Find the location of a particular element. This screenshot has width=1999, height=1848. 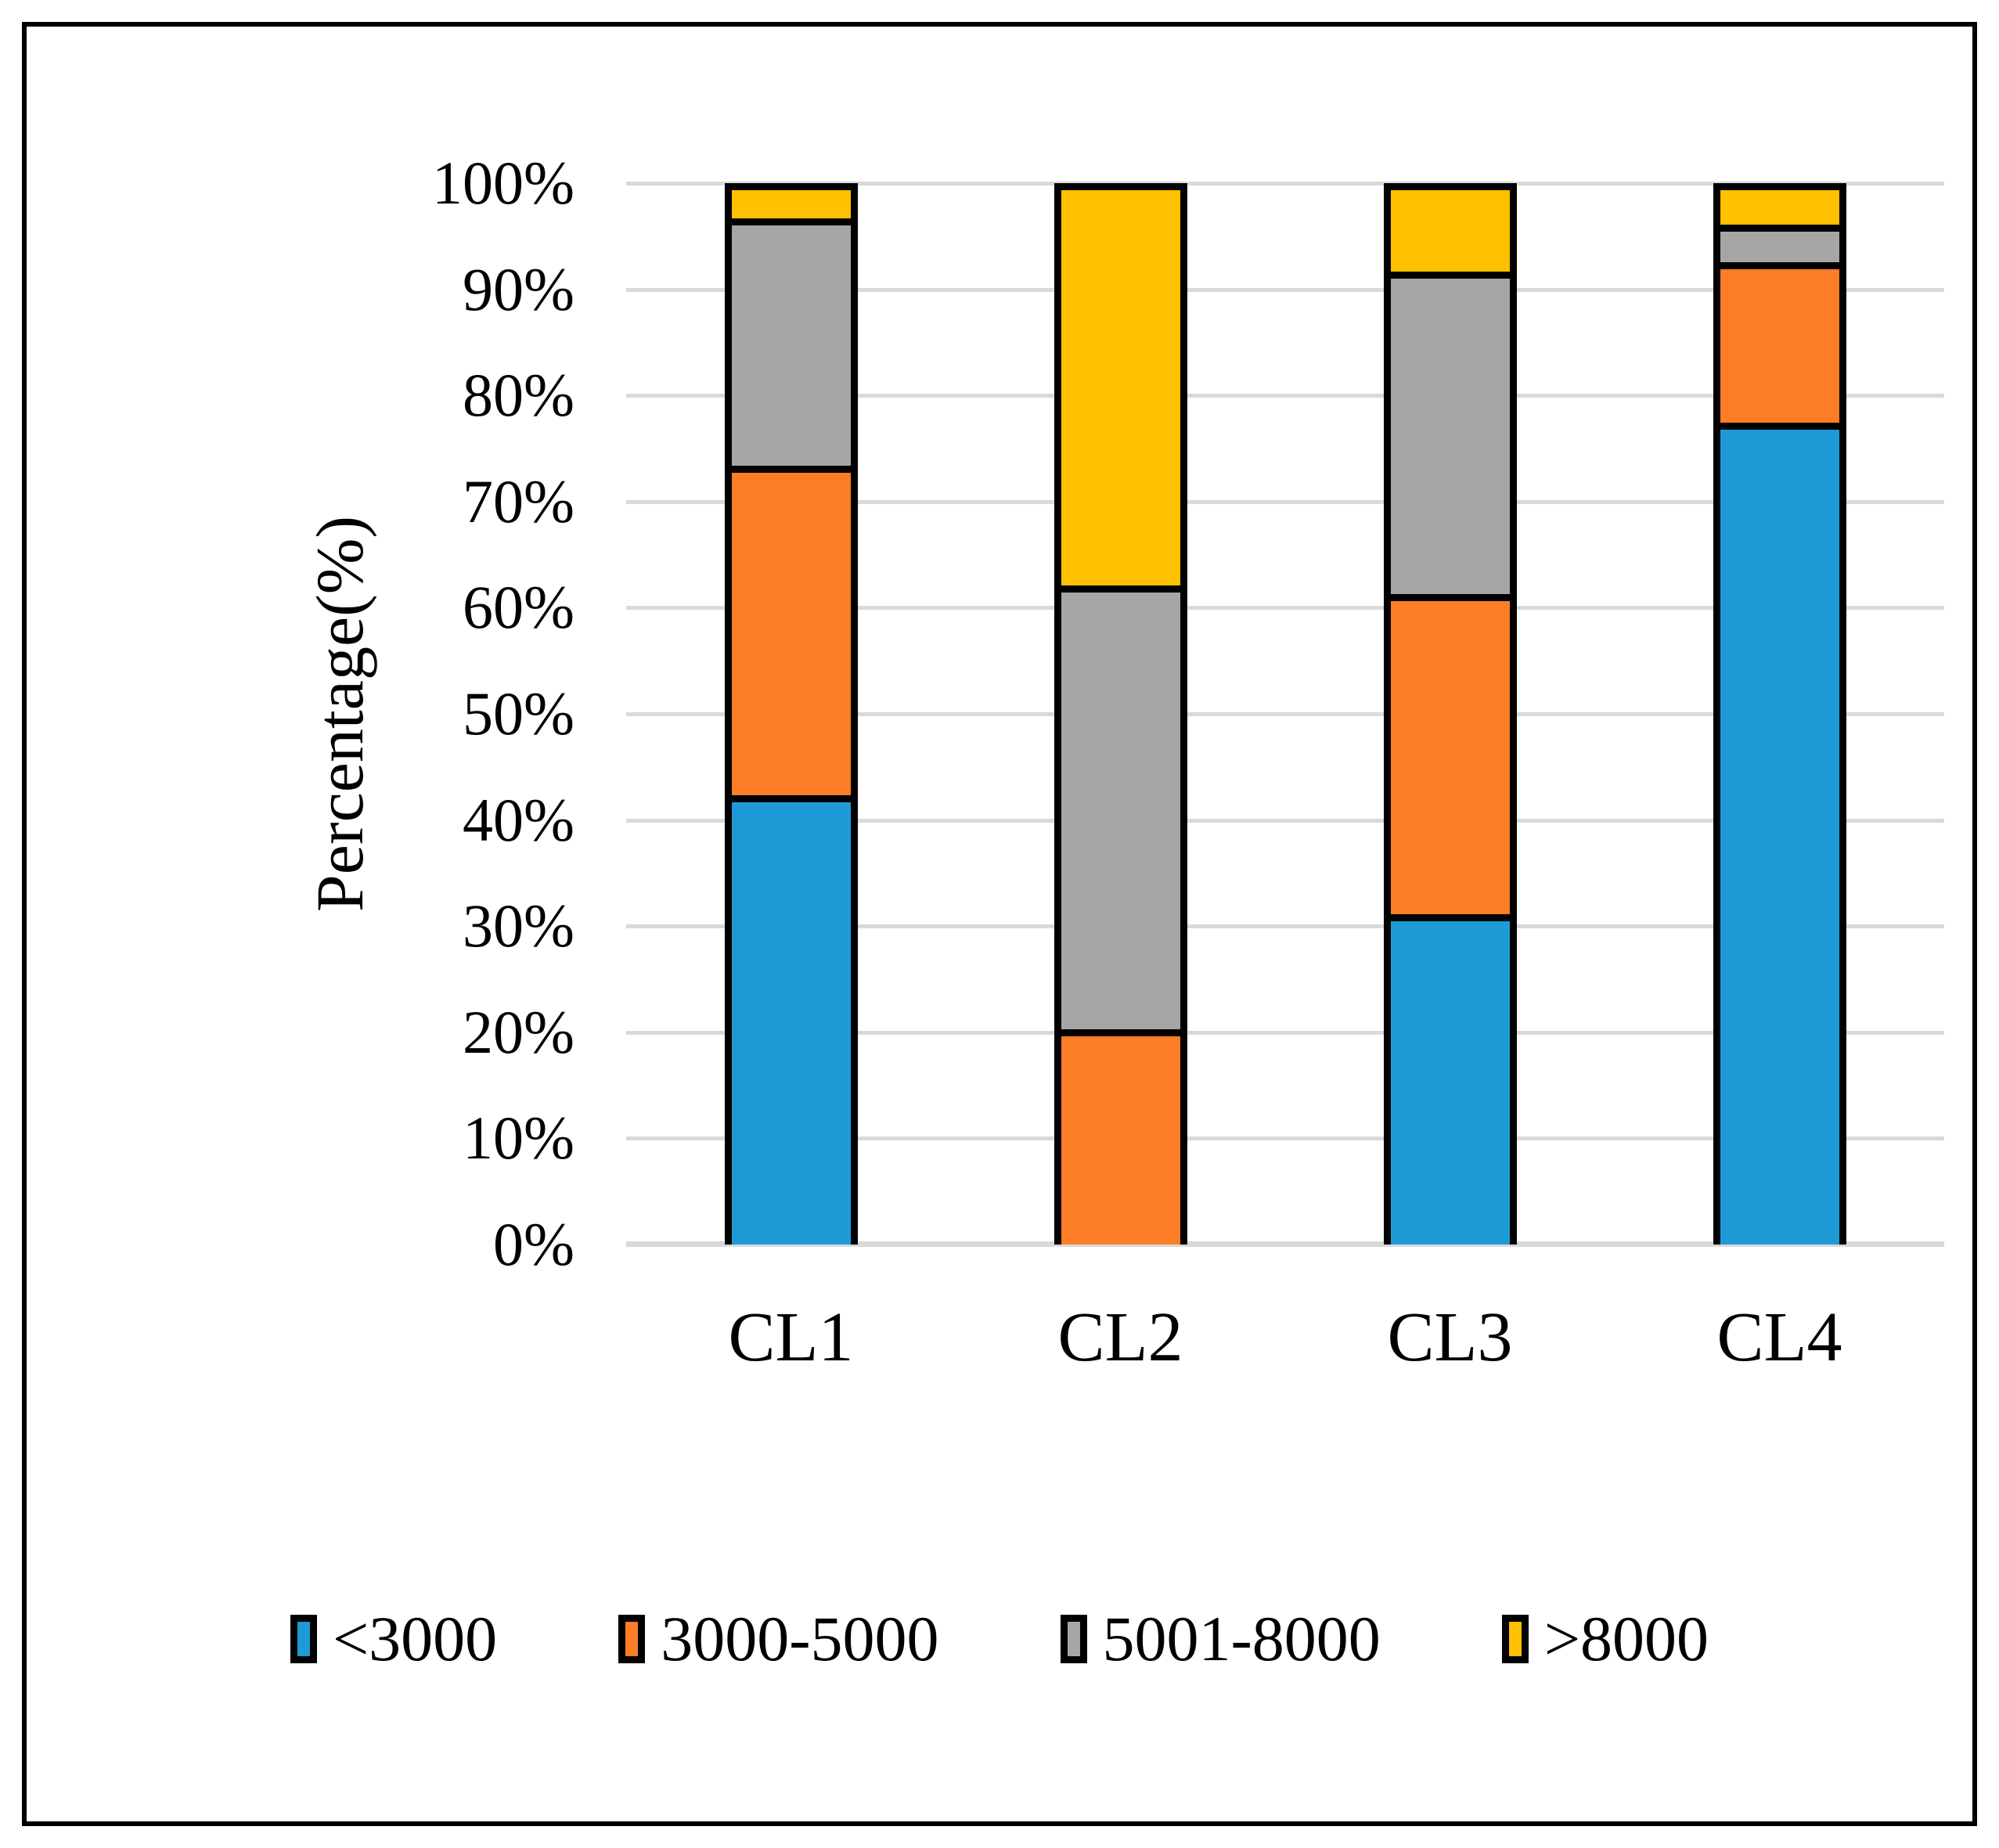

gridline-40% is located at coordinates (1285, 821).